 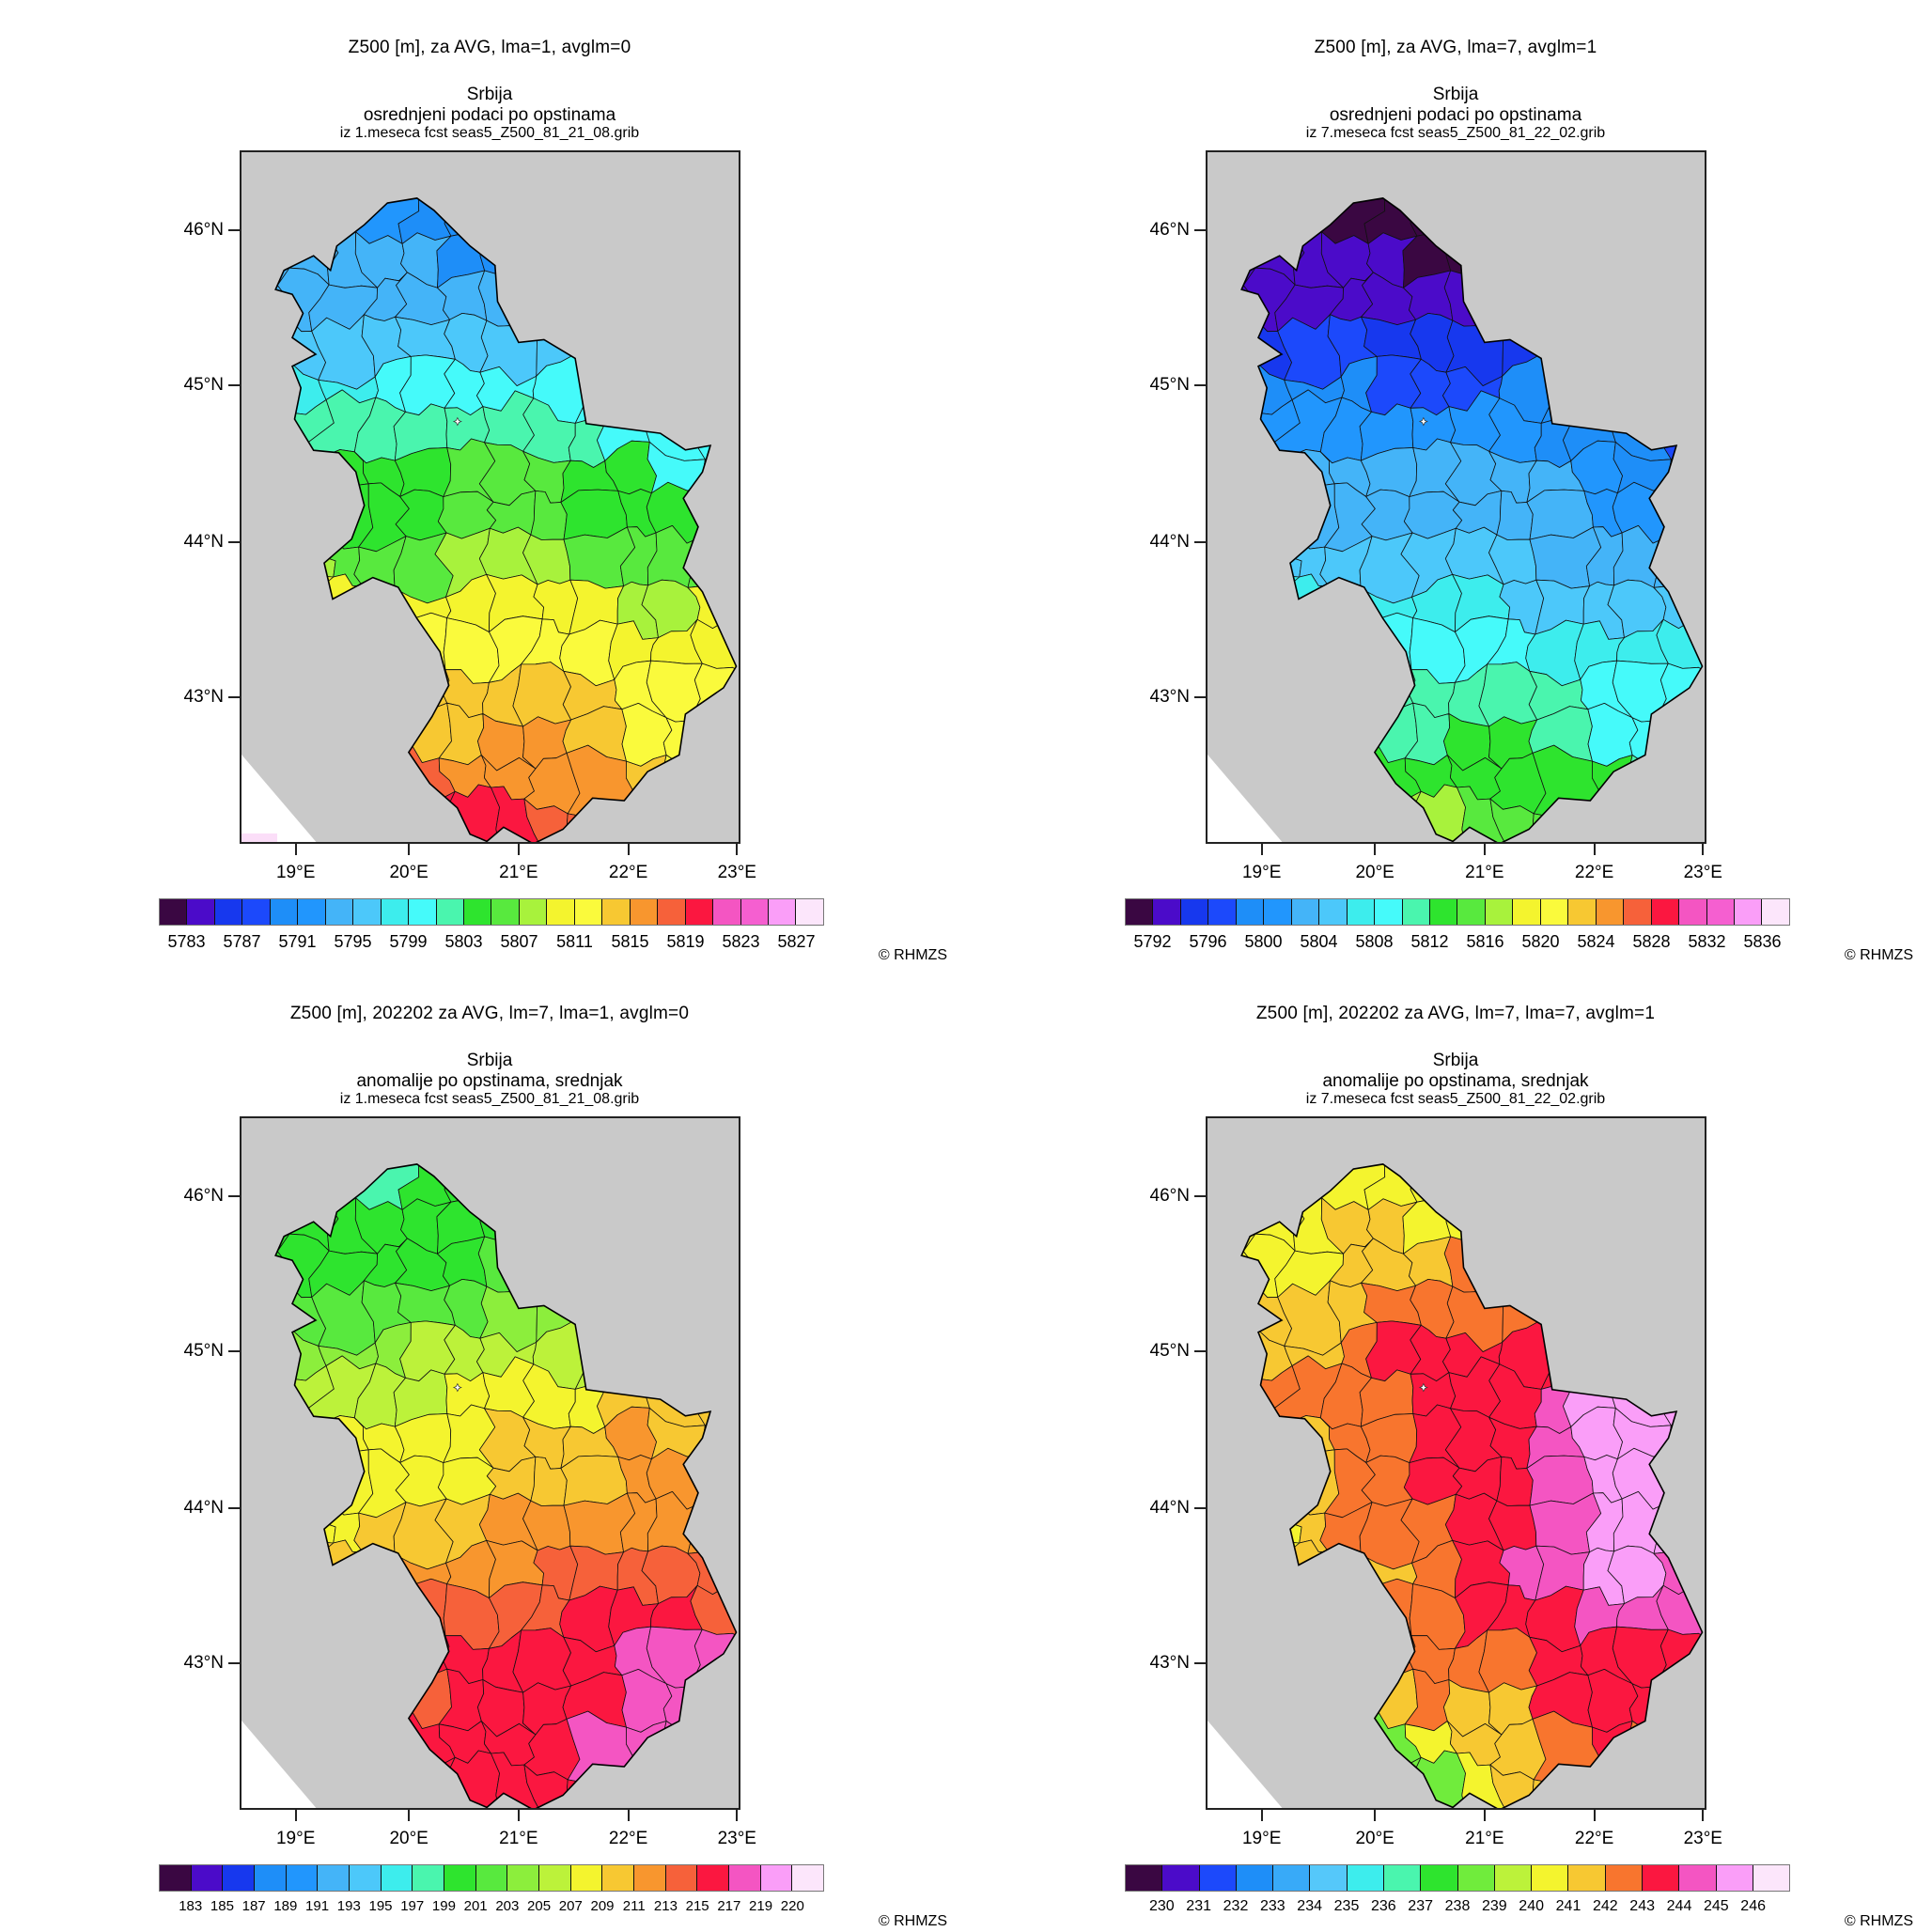 What do you see at coordinates (507, 1906) in the screenshot?
I see `colorbar-tick-label: 203` at bounding box center [507, 1906].